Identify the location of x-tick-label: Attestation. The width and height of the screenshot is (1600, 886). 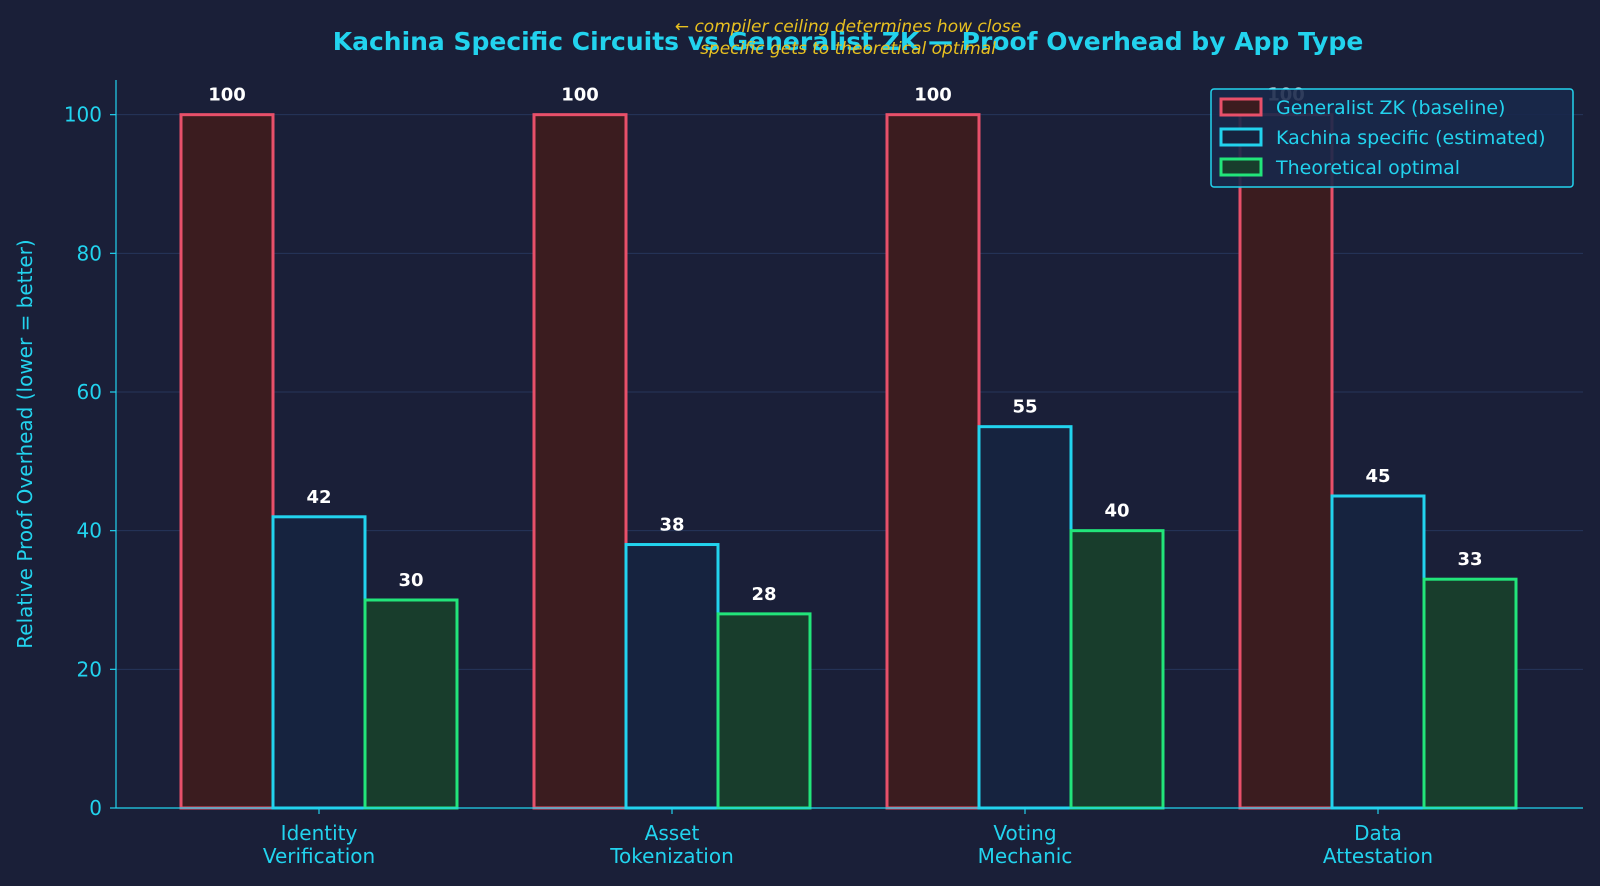
(1378, 856).